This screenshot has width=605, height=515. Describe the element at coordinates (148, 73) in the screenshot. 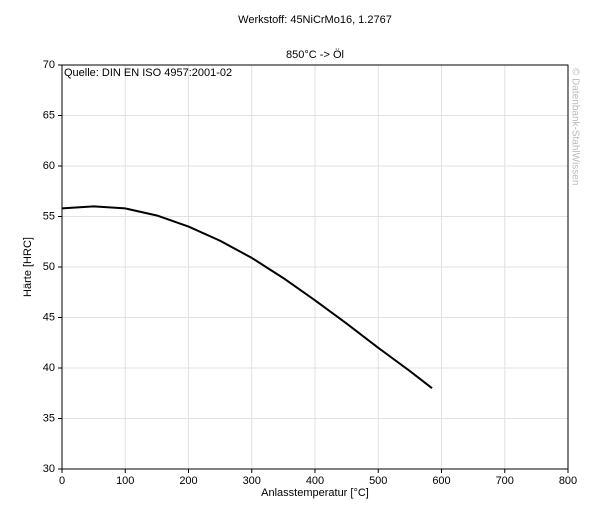

I see `source-note: Quelle: DIN EN ISO 4957:2001-02` at that location.